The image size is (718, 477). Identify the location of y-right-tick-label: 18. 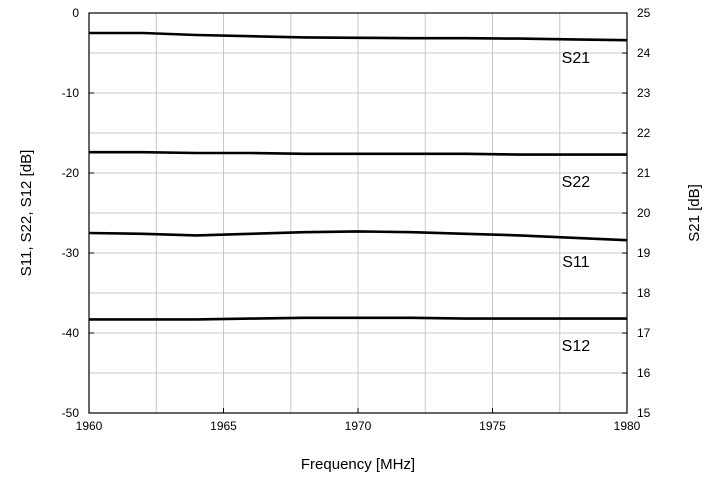
(644, 293).